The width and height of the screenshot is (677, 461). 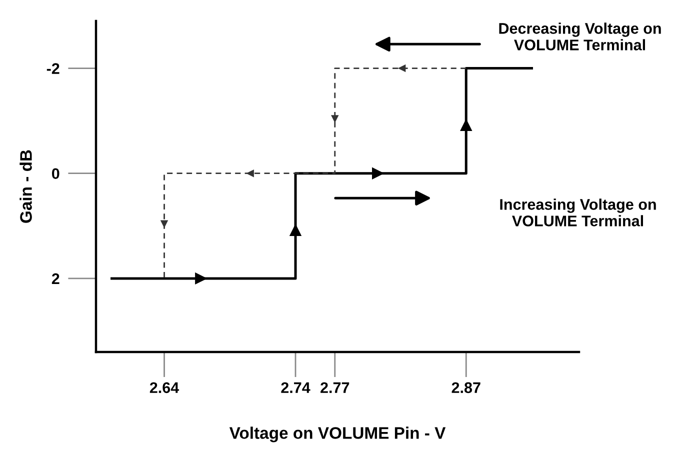 I want to click on x-axis-title: Voltage on VOLUME Pin - V, so click(x=337, y=434).